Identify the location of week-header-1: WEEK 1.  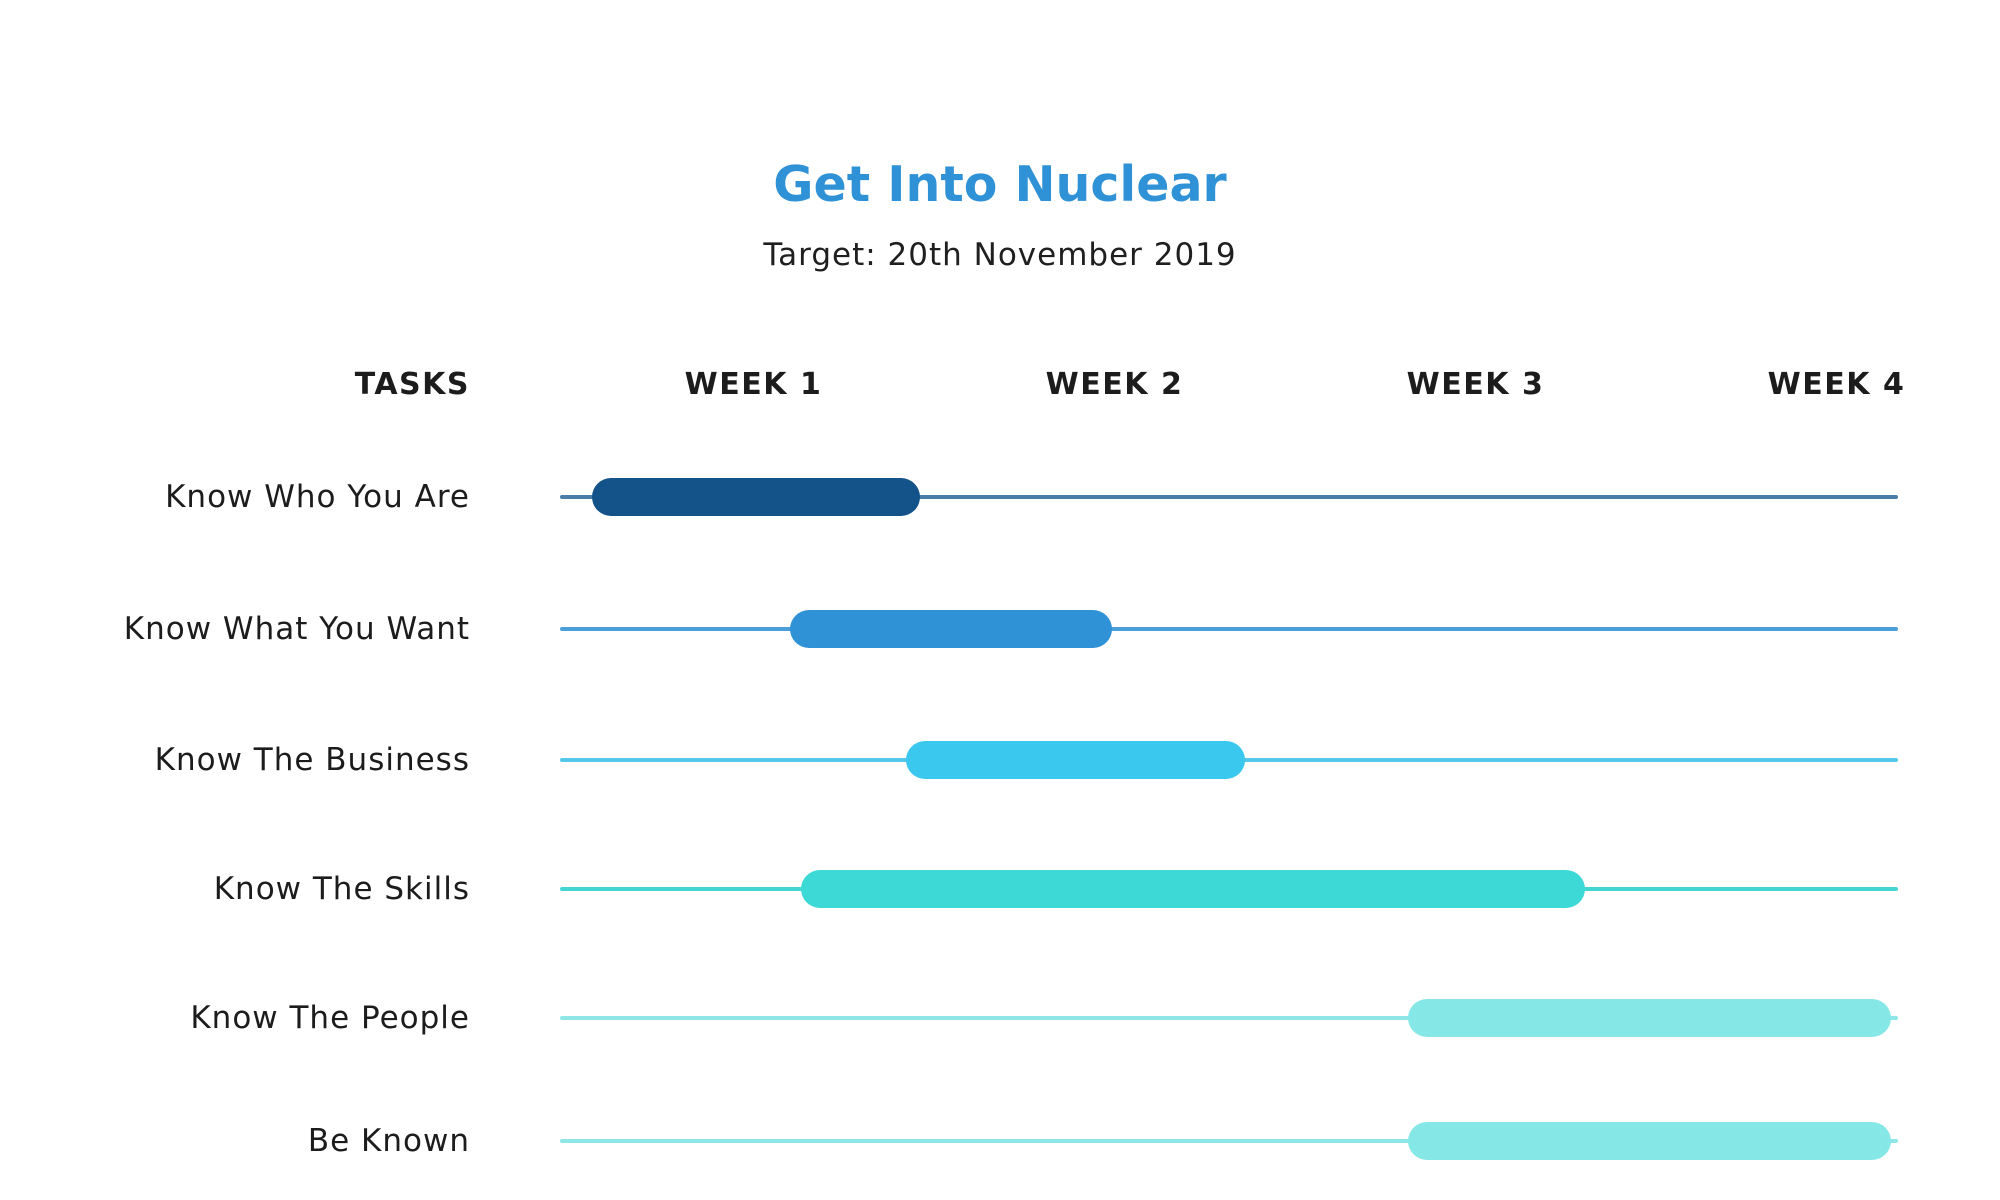
(753, 384).